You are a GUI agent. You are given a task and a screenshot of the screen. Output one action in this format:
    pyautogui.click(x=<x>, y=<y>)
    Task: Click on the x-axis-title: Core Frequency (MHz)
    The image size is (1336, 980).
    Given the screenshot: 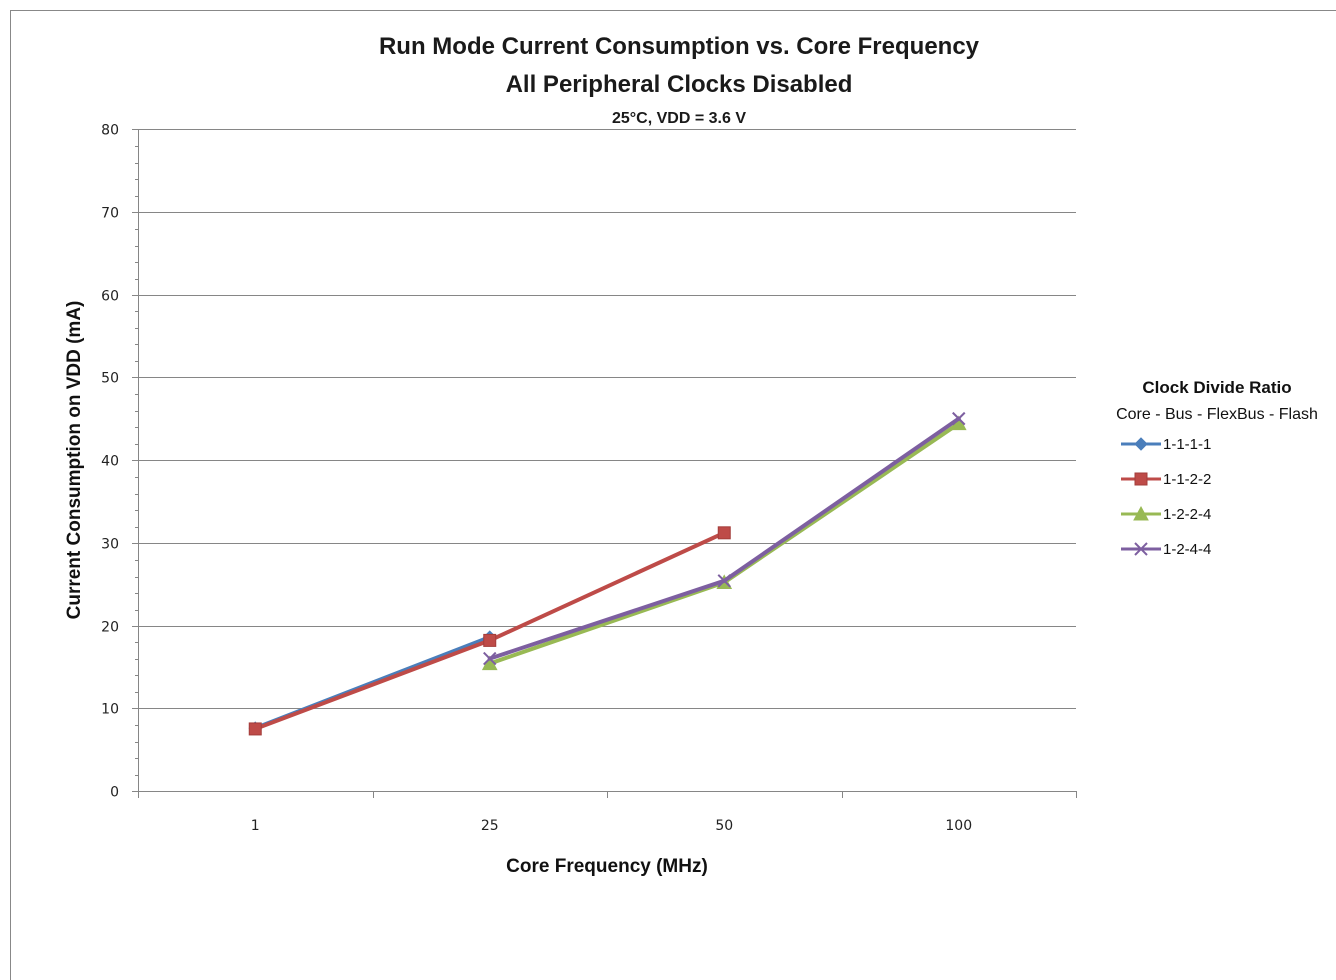 What is the action you would take?
    pyautogui.click(x=607, y=866)
    